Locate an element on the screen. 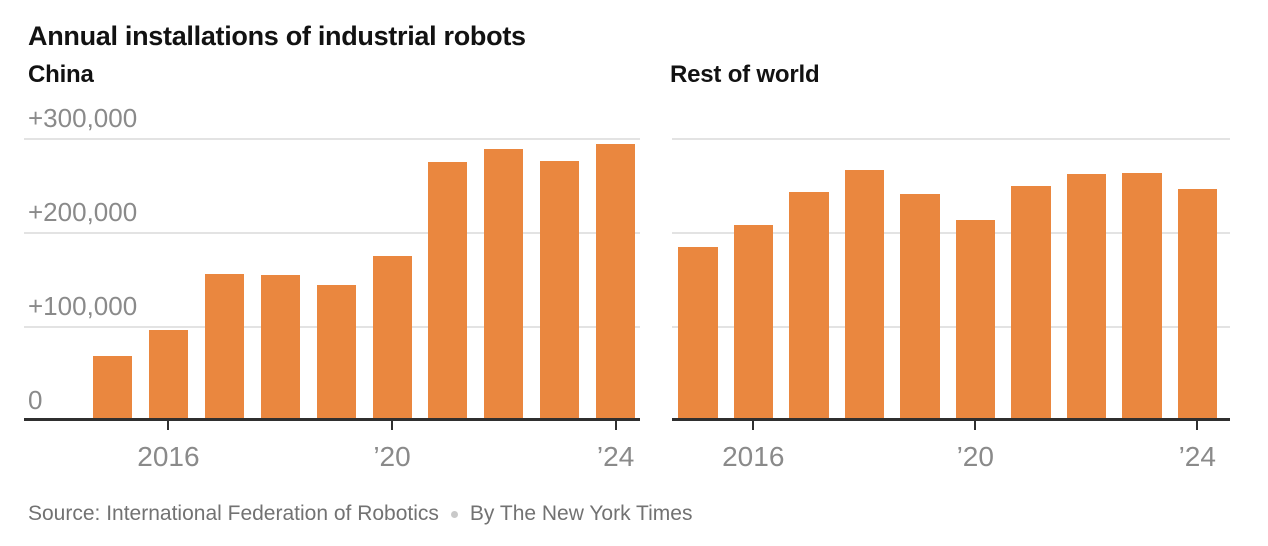 This screenshot has height=546, width=1268. y-axis-label-300000: +300,000 is located at coordinates (83, 117).